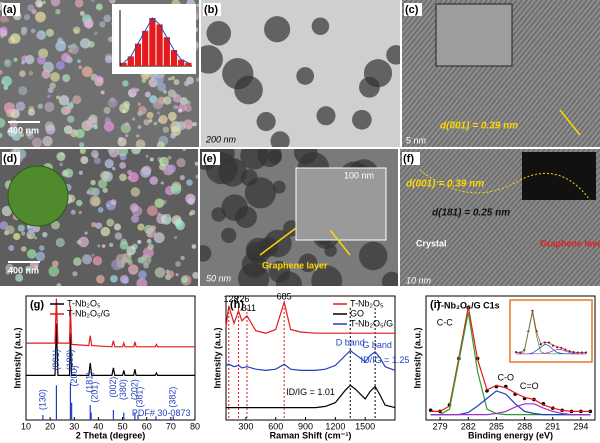 The width and height of the screenshot is (600, 443). I want to click on annotation: C-O, so click(506, 377).